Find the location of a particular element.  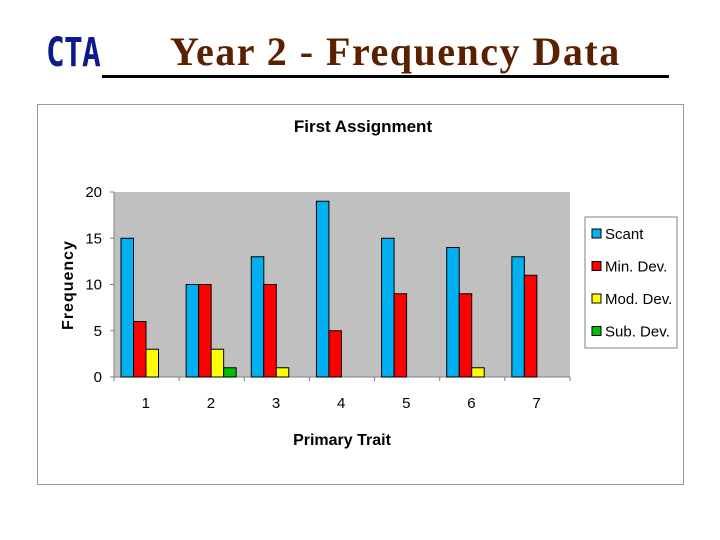

y-tick-label: 0 is located at coordinates (98, 377).